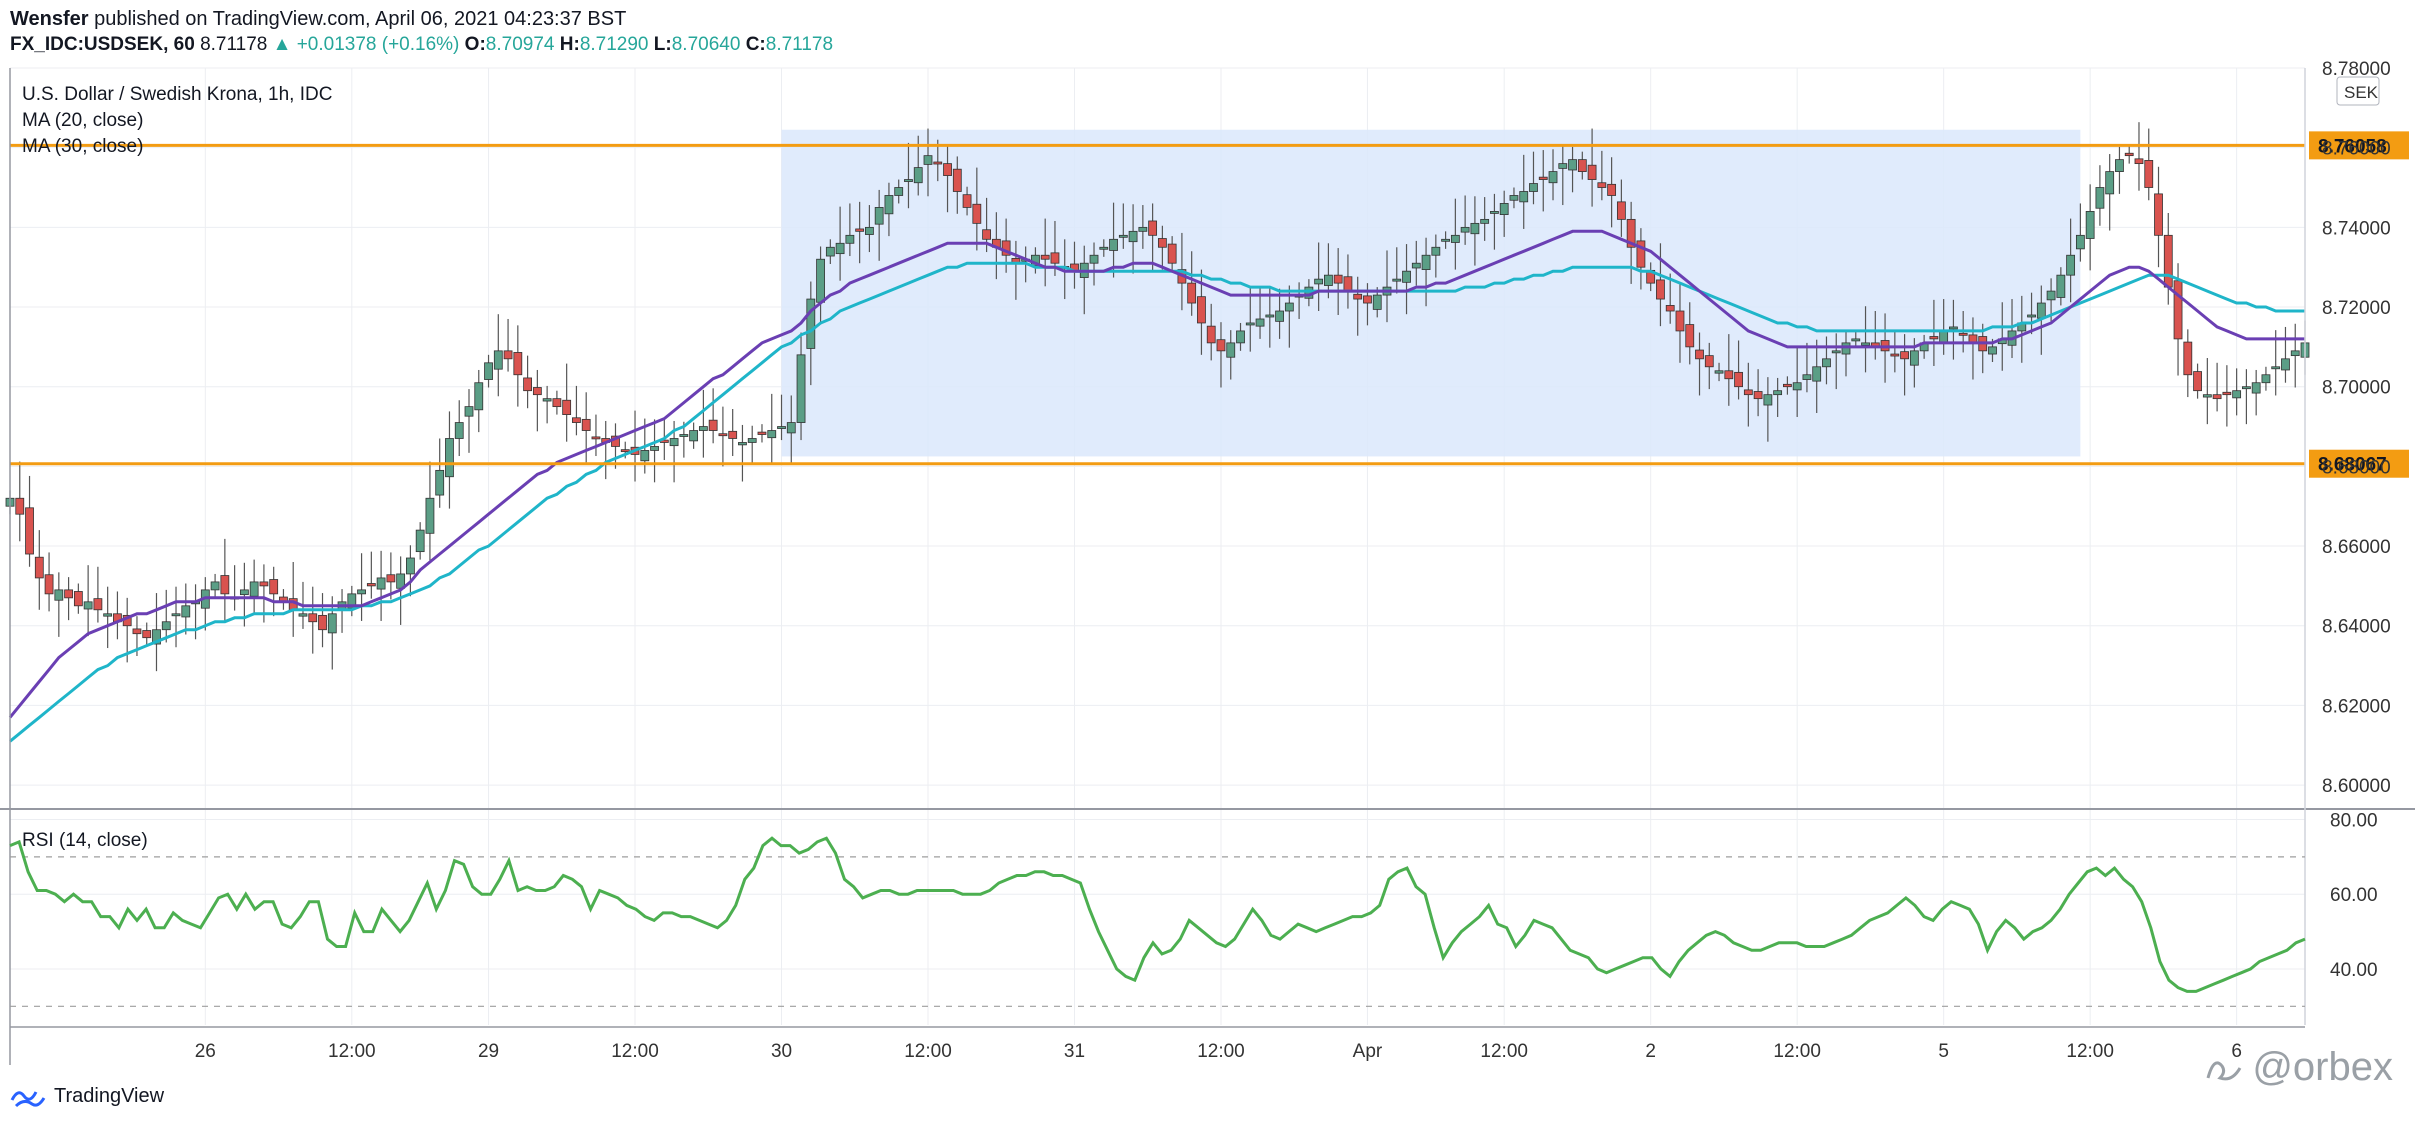  What do you see at coordinates (177, 94) in the screenshot?
I see `chart-title: U.S. Dollar / Swedish Krona, 1h, IDC` at bounding box center [177, 94].